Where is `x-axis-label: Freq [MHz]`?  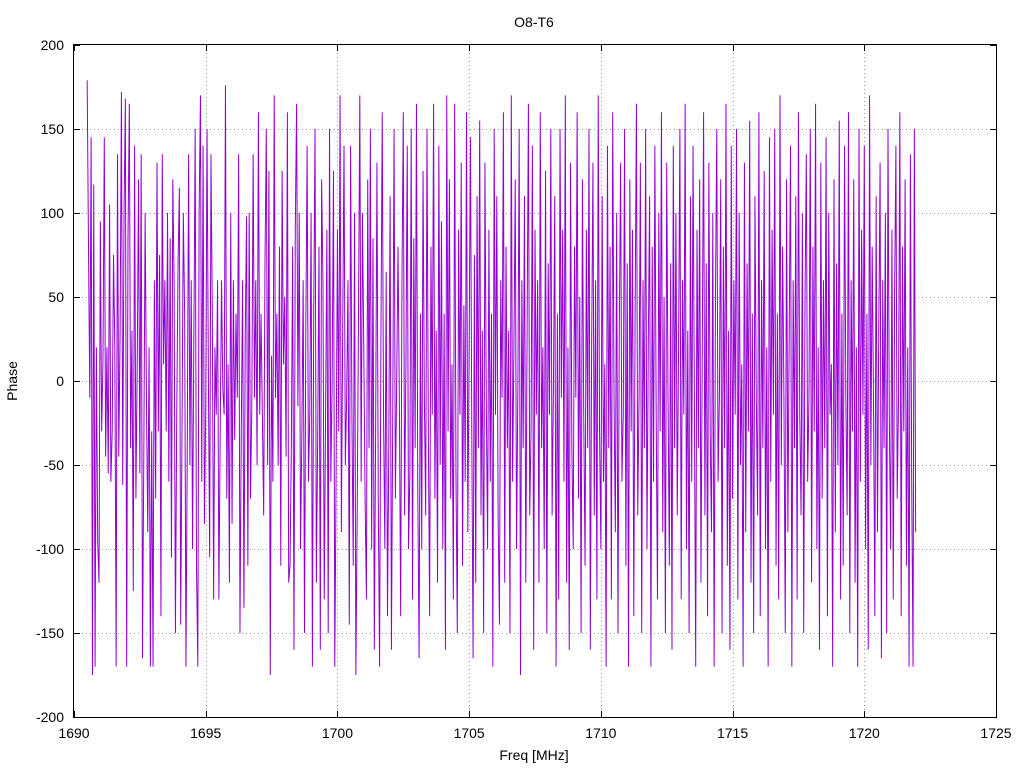 x-axis-label: Freq [MHz] is located at coordinates (533, 755).